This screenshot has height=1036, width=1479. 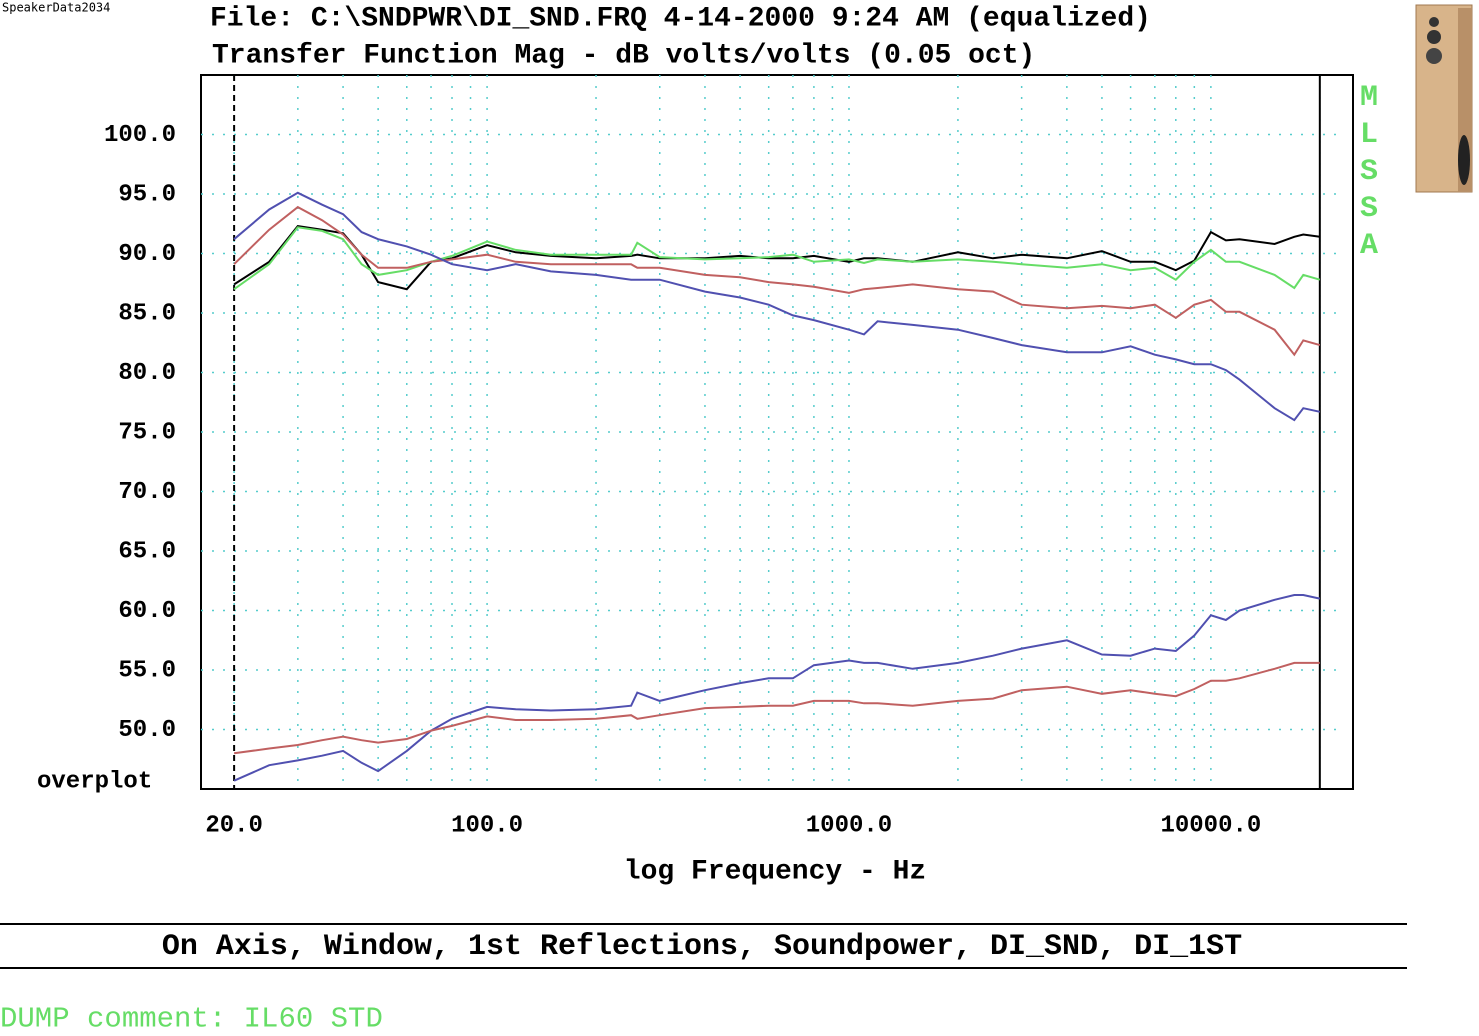 I want to click on y-tick-label: 90.0, so click(x=147, y=254).